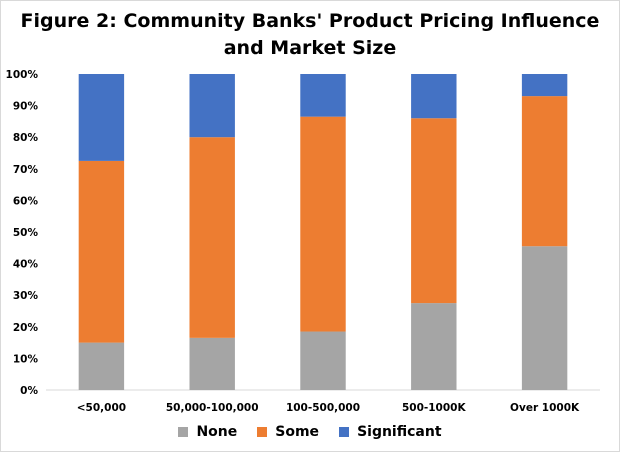 This screenshot has height=452, width=620. I want to click on x-category-label: Over 1000K, so click(545, 408).